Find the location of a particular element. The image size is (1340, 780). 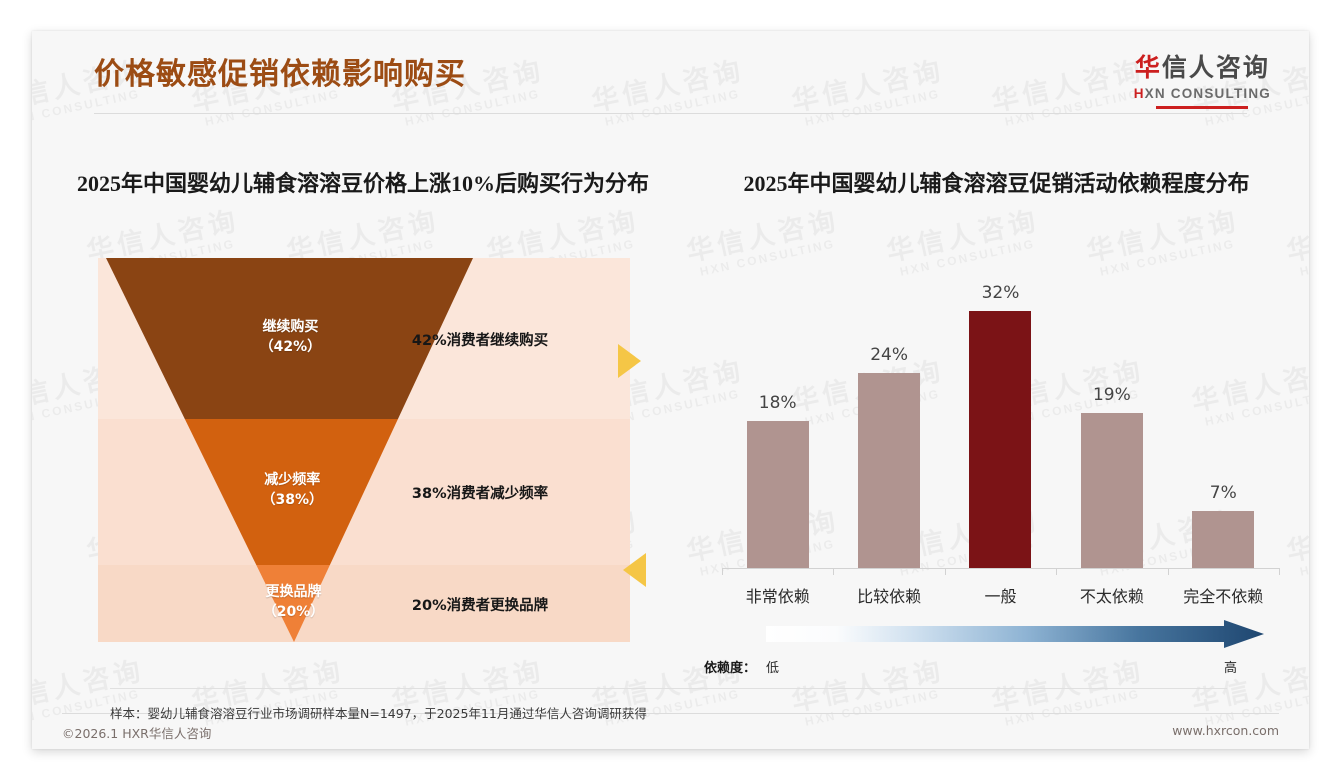

logo-en-rest: XN CONSULTING is located at coordinates (1207, 93).